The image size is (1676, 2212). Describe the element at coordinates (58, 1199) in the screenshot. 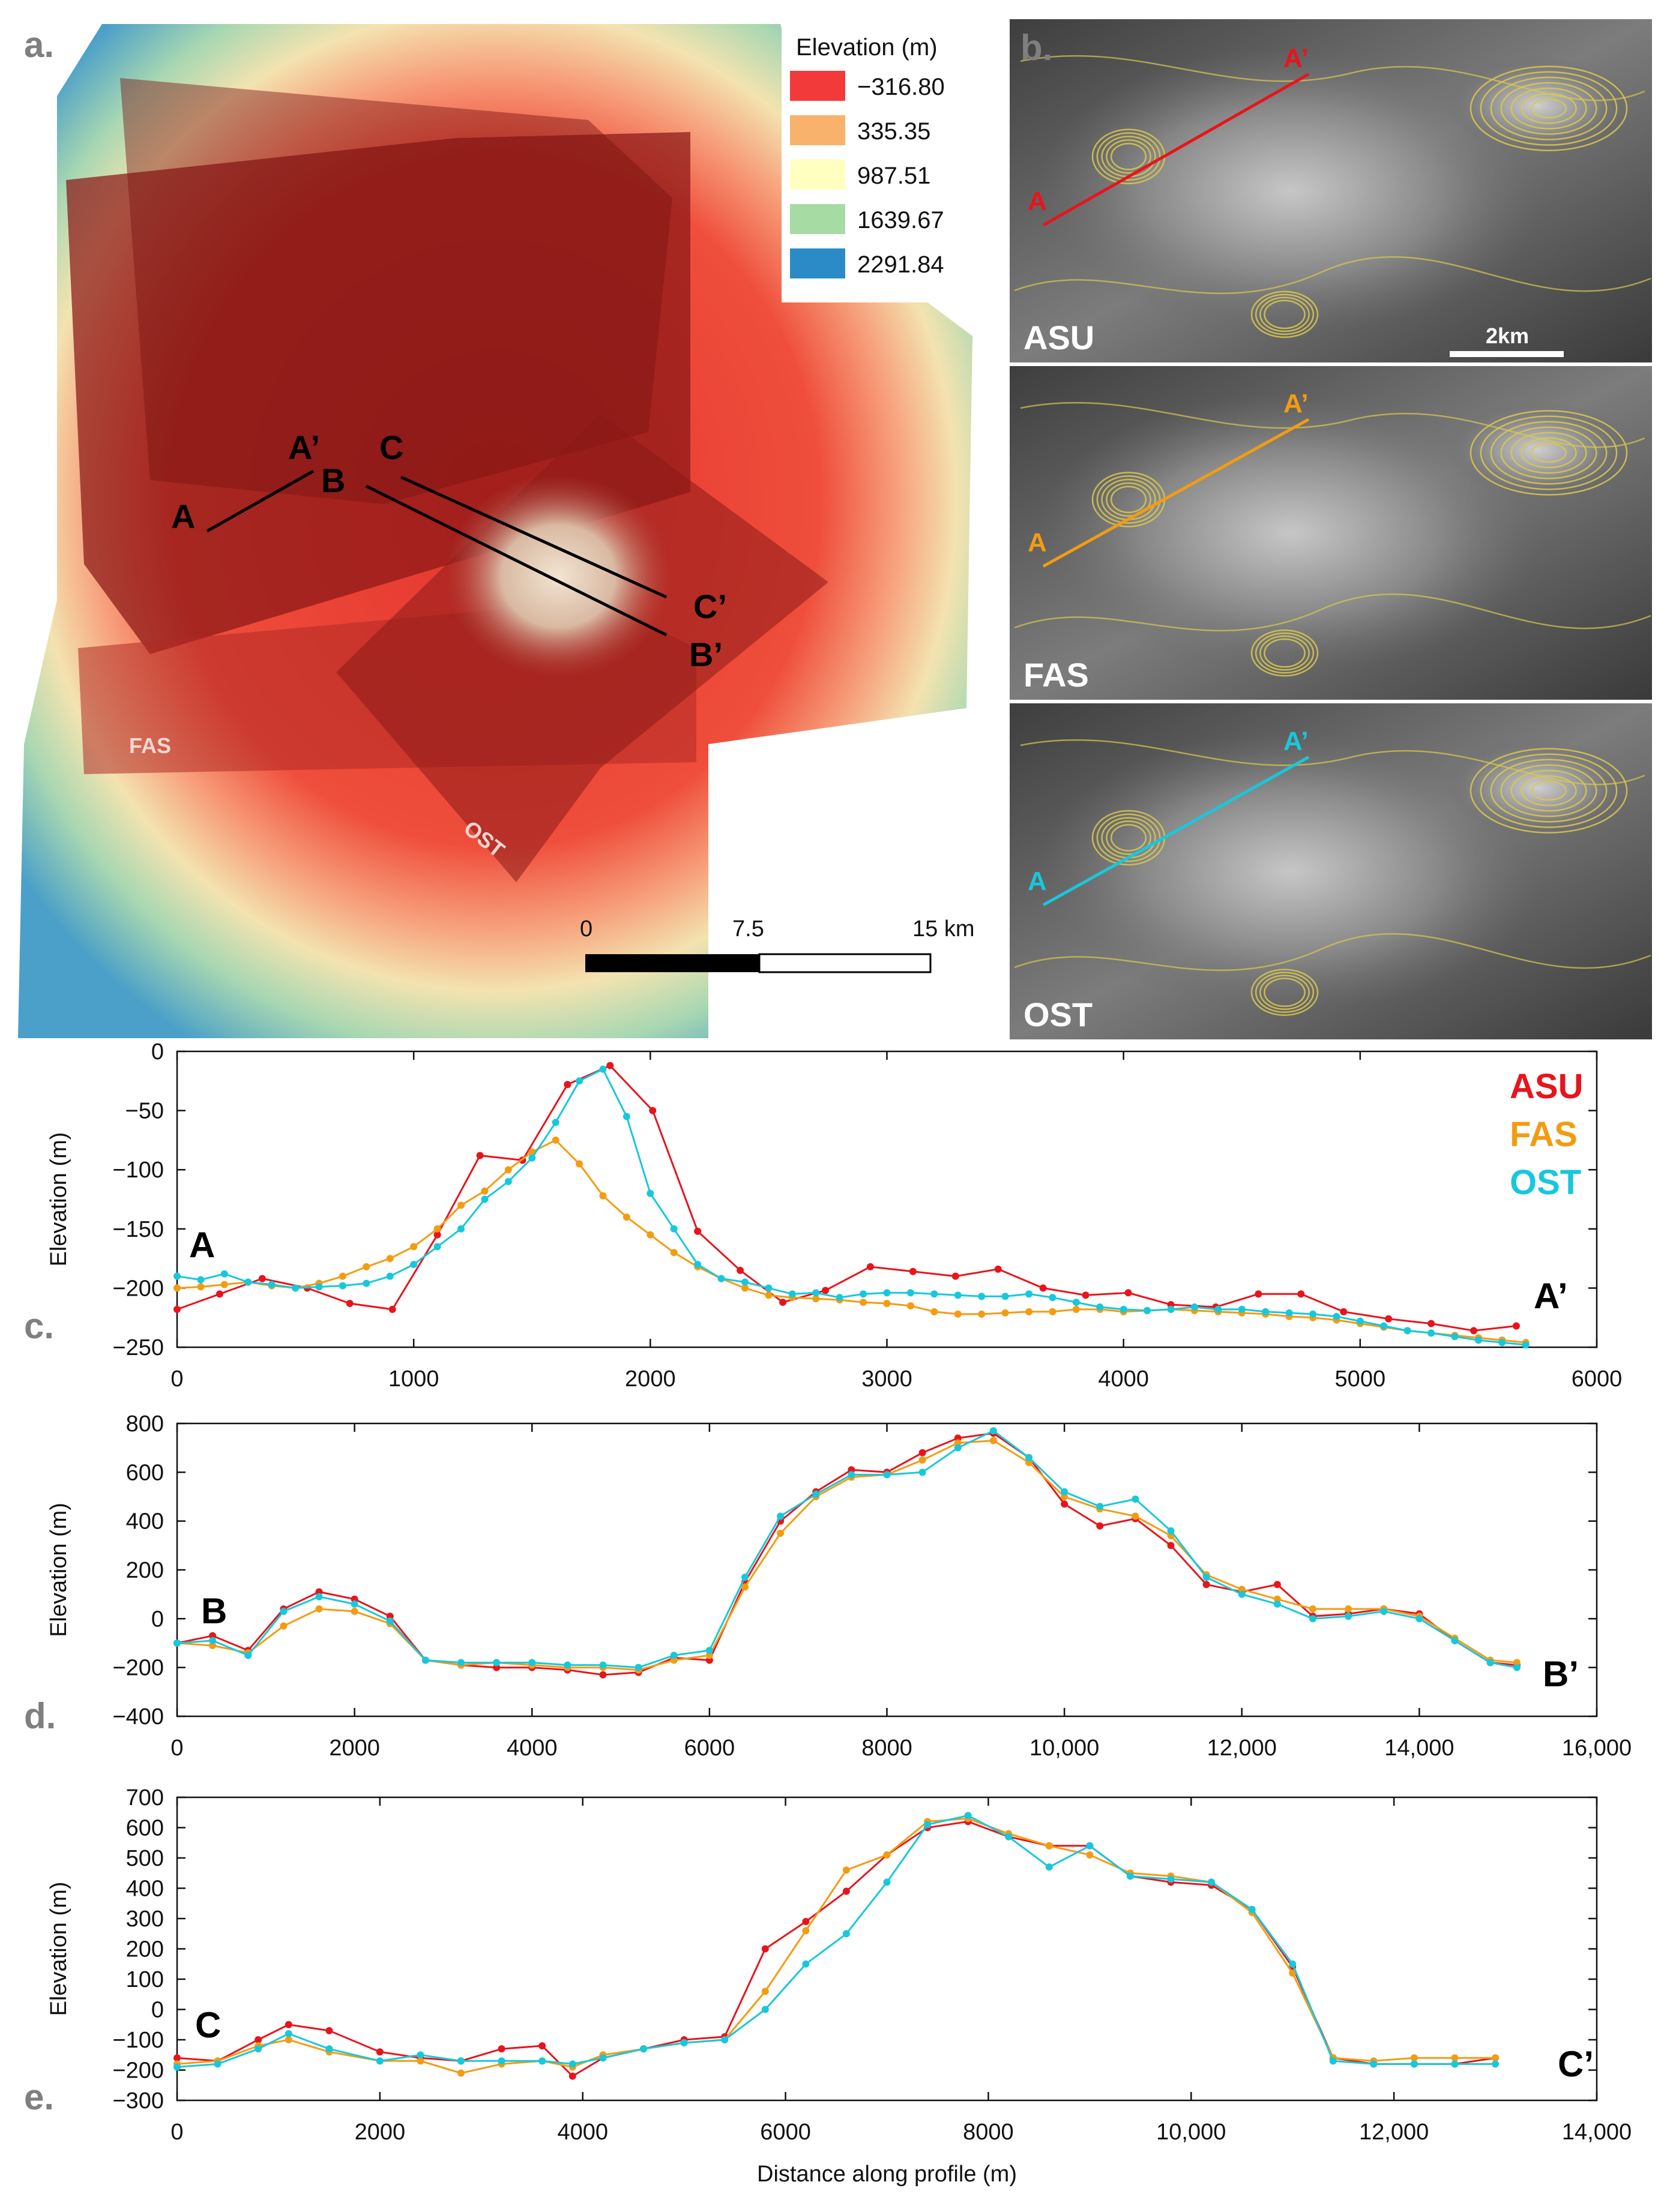

I see `y-axis-title: Elevation (m)` at that location.